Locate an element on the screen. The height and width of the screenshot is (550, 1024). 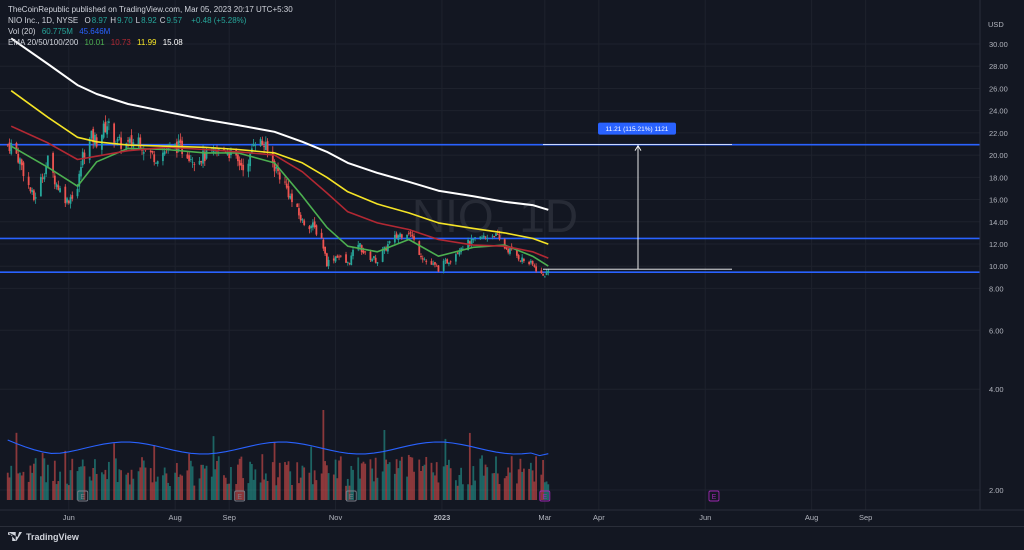
tradingview-logo: TradingView is located at coordinates (43, 537).